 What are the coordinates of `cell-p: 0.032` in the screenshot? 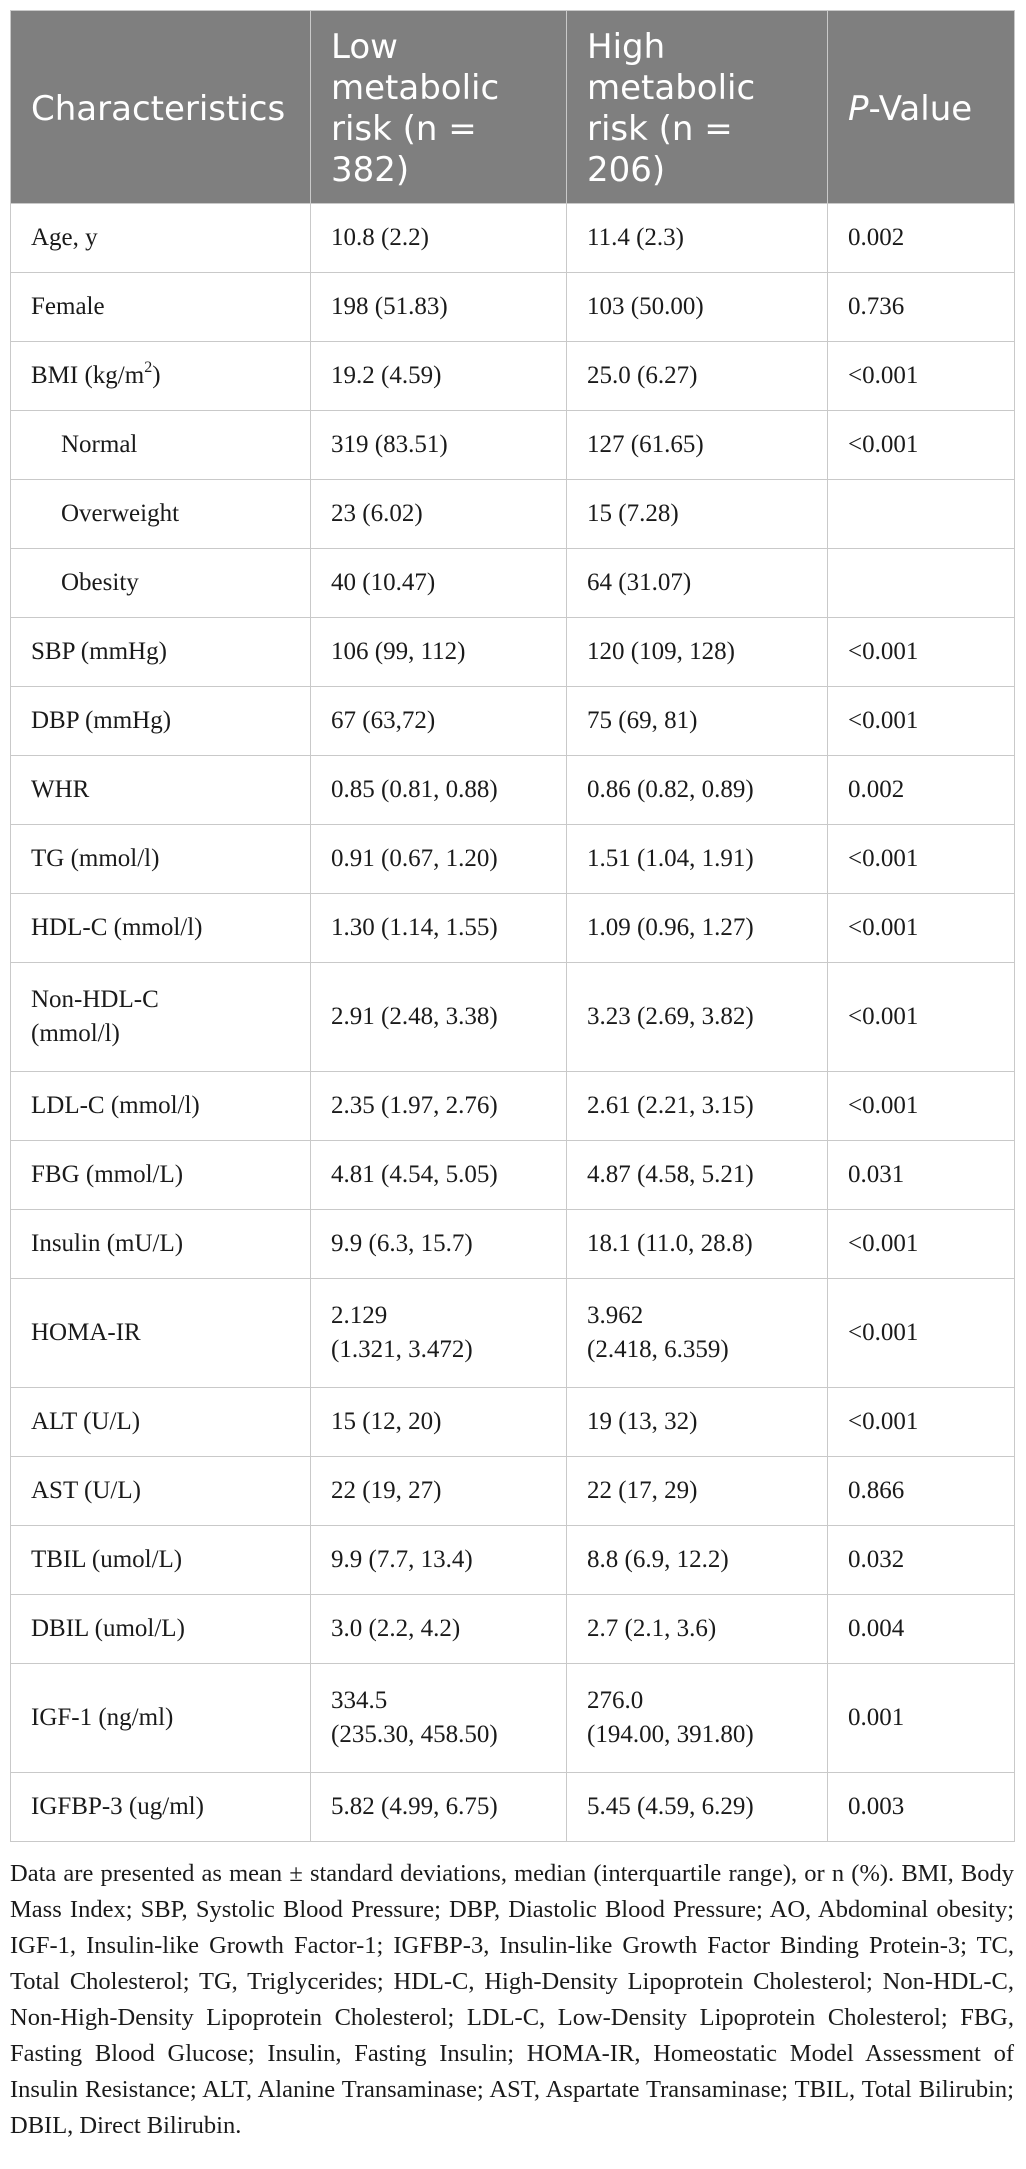 It's located at (921, 1560).